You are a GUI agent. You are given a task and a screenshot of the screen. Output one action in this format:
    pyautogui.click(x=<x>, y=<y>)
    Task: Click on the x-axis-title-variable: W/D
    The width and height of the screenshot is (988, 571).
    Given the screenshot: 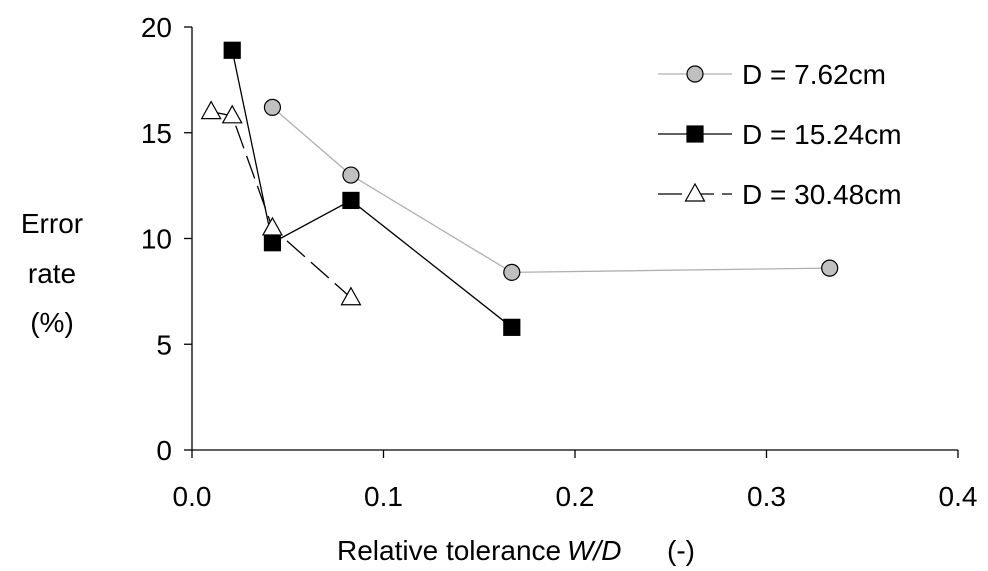 What is the action you would take?
    pyautogui.click(x=594, y=550)
    